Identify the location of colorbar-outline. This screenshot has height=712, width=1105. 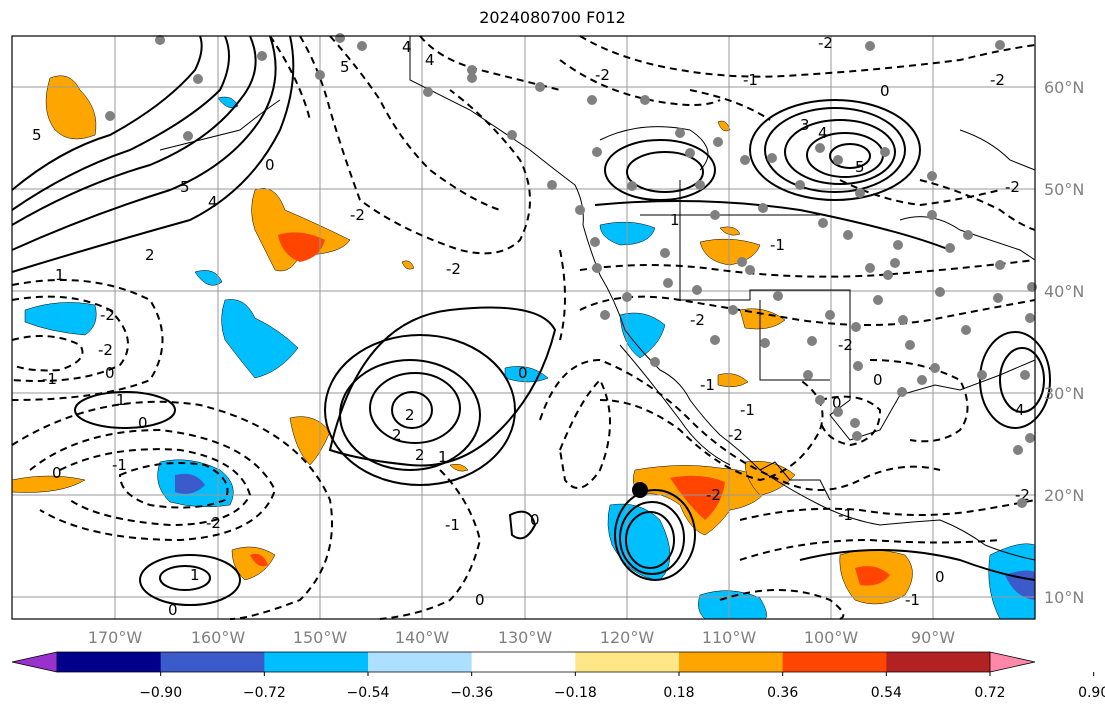
(523, 662).